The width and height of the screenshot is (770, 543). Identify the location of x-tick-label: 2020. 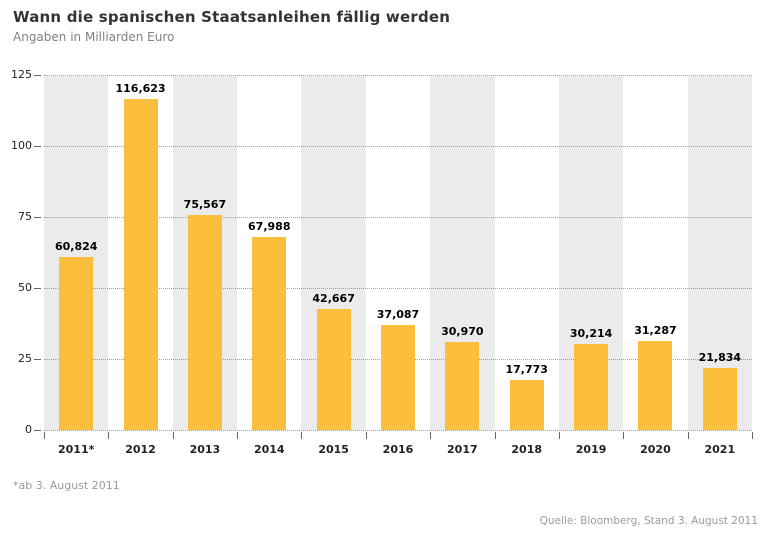
(655, 449).